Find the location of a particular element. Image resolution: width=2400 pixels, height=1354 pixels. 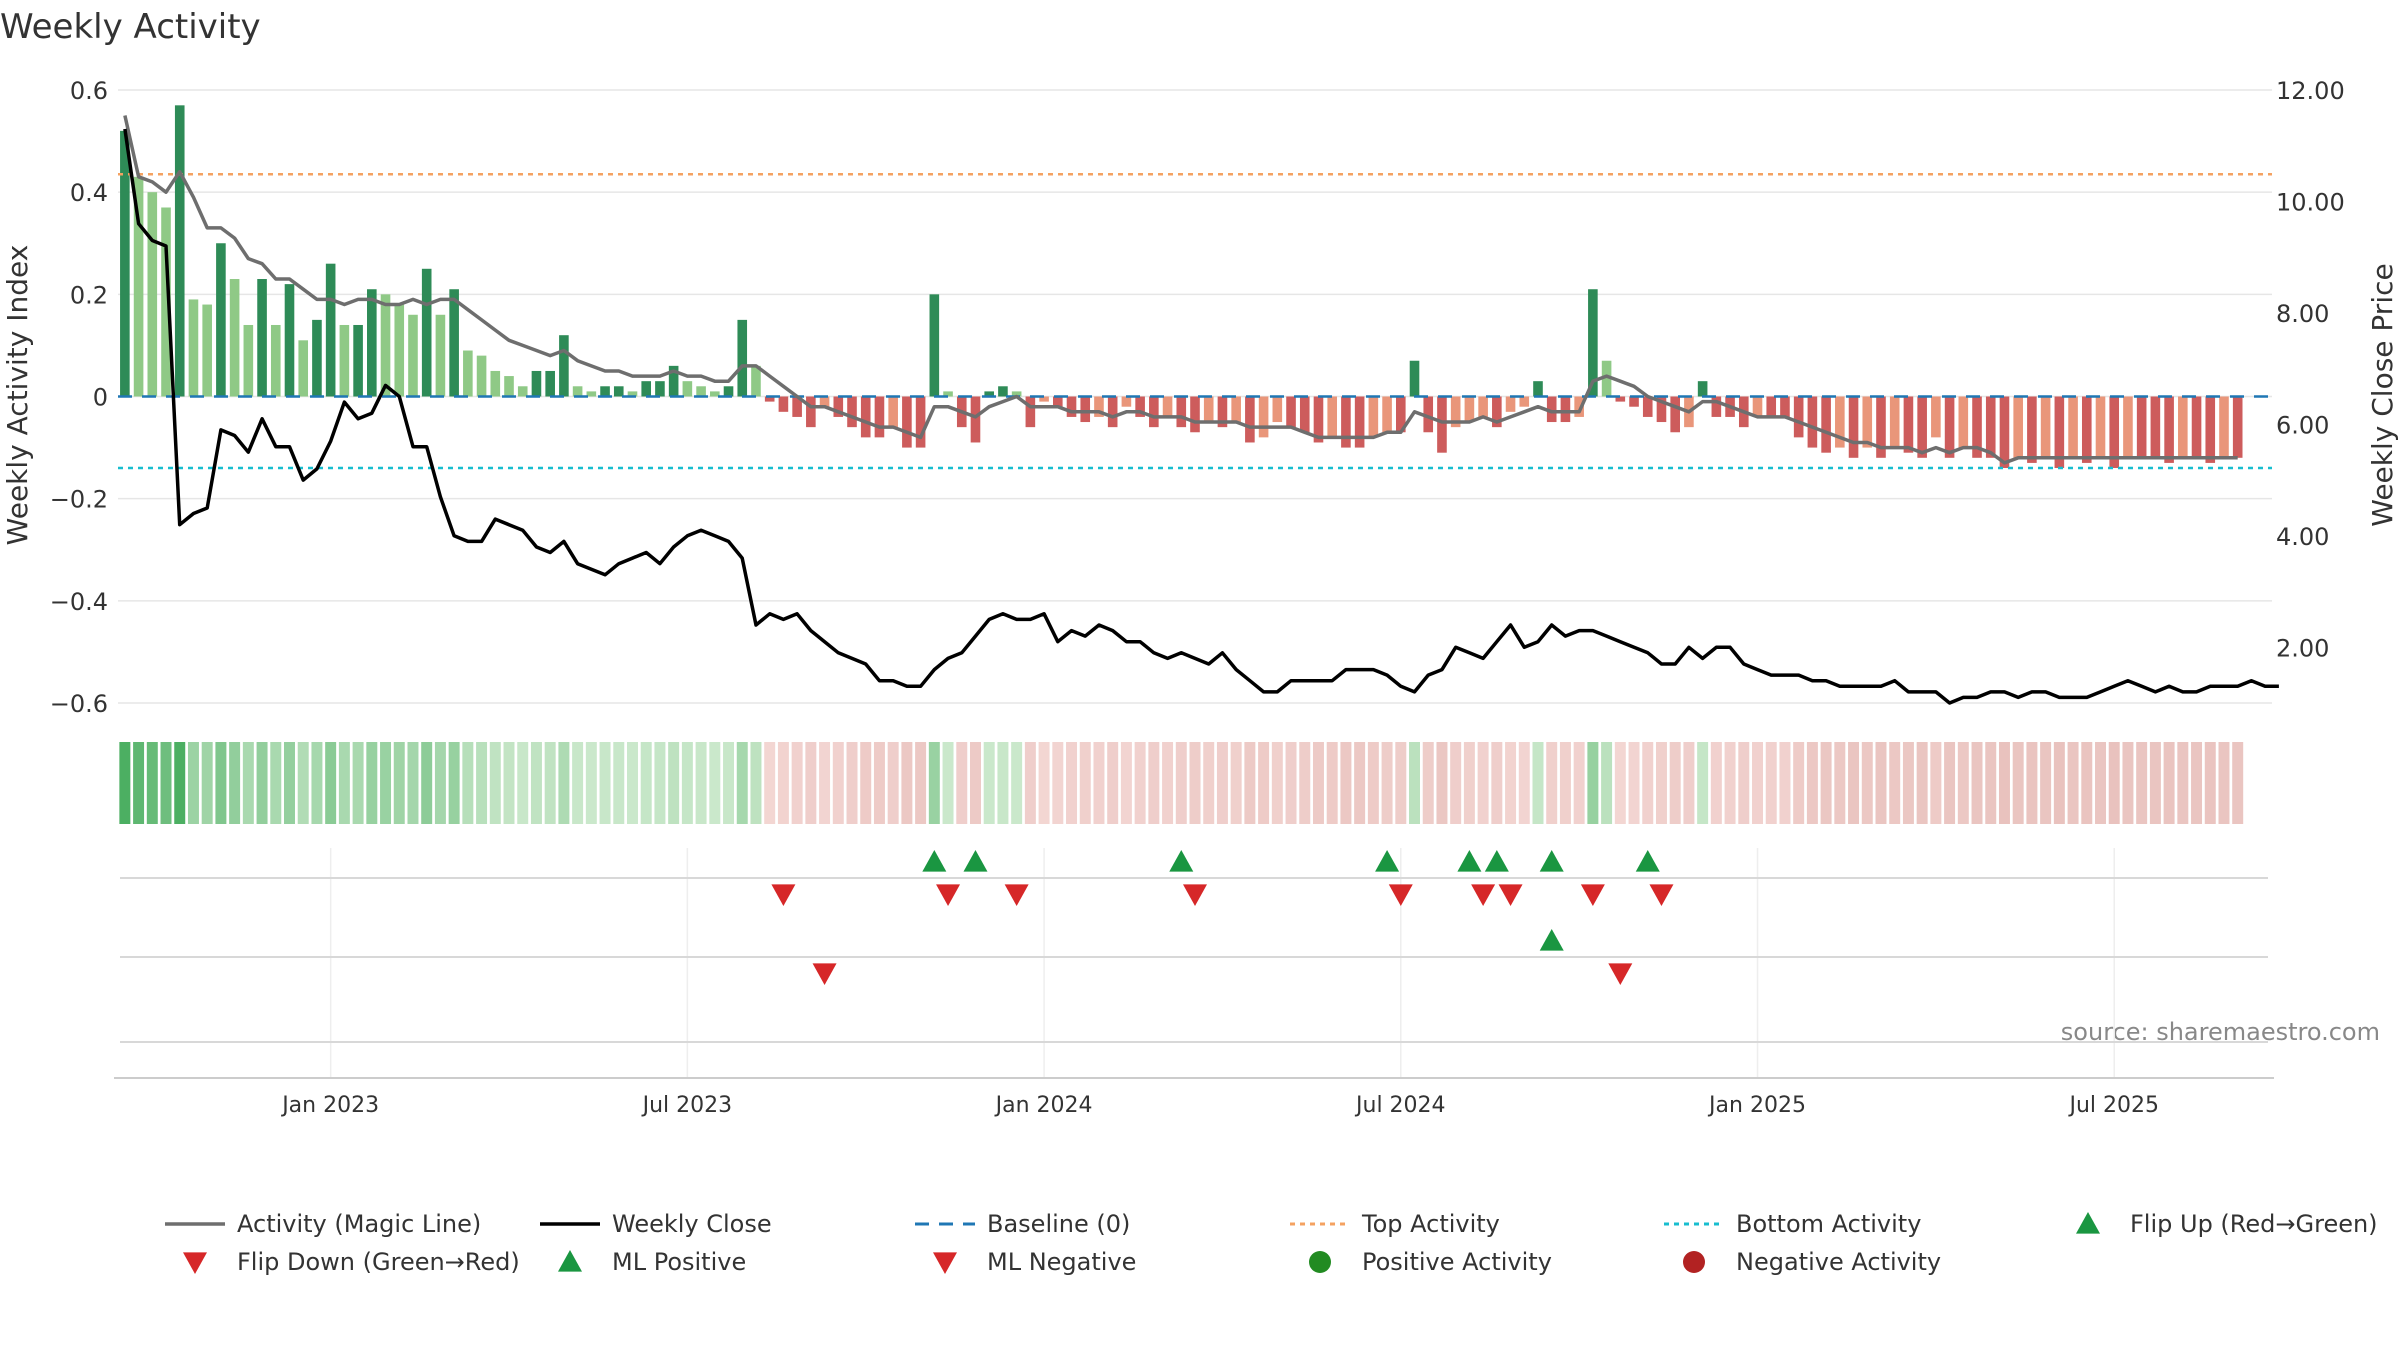

y-tick-label-left: −0.2 is located at coordinates (79, 500).